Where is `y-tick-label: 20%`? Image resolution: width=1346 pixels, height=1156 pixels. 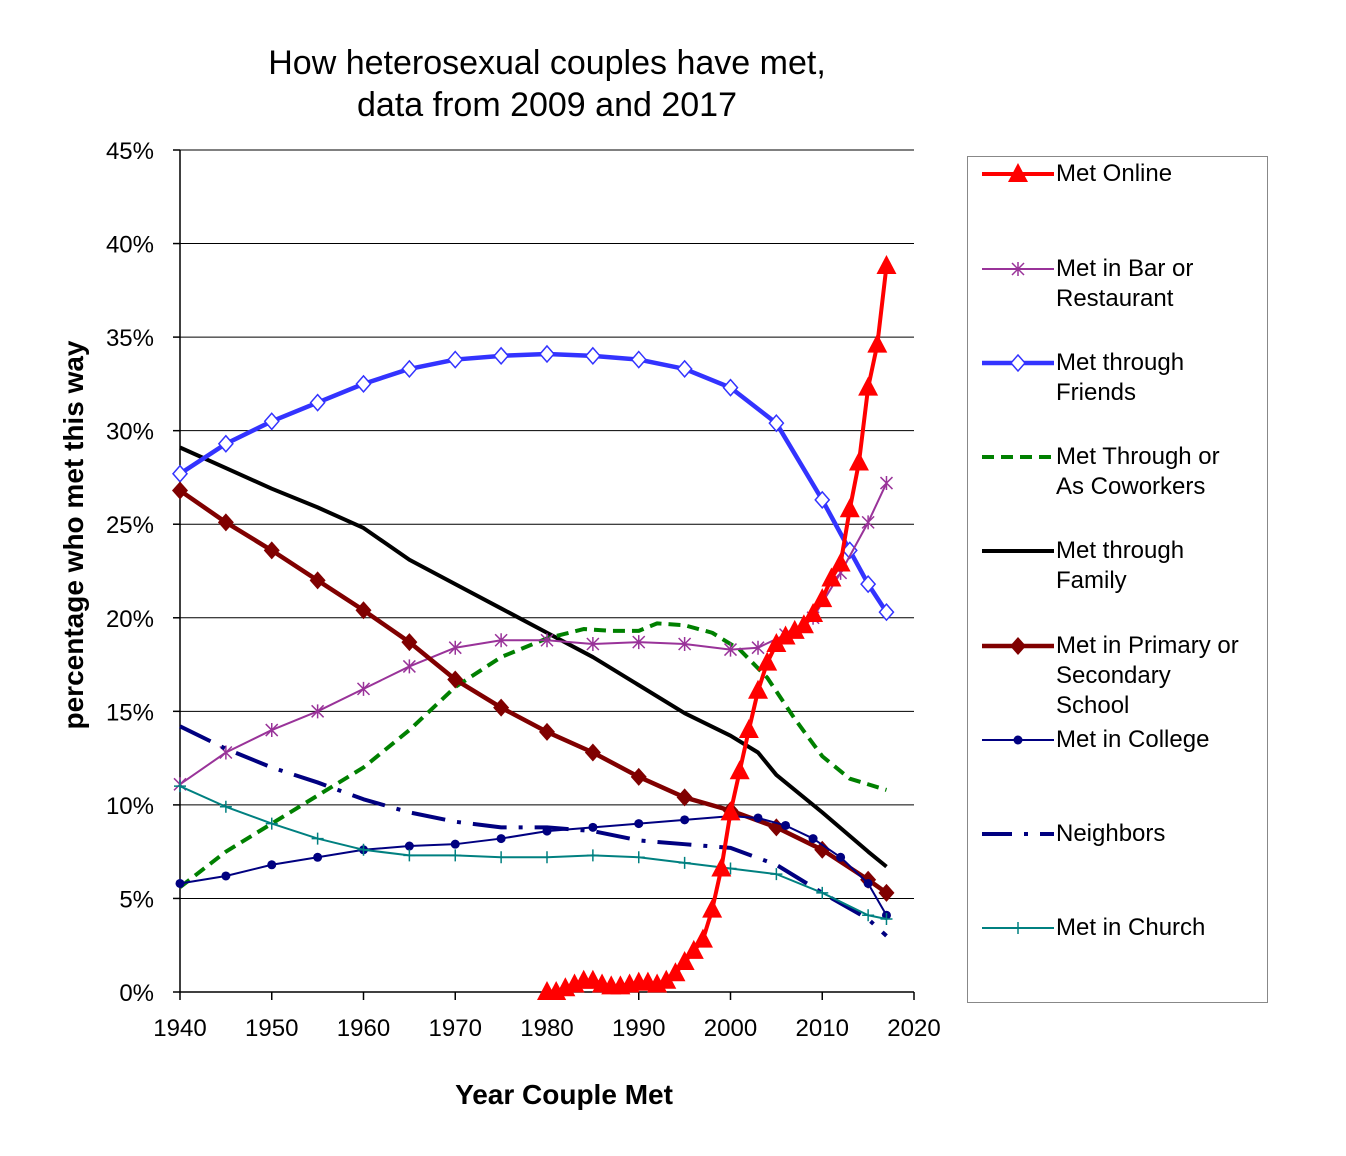
y-tick-label: 20% is located at coordinates (130, 619).